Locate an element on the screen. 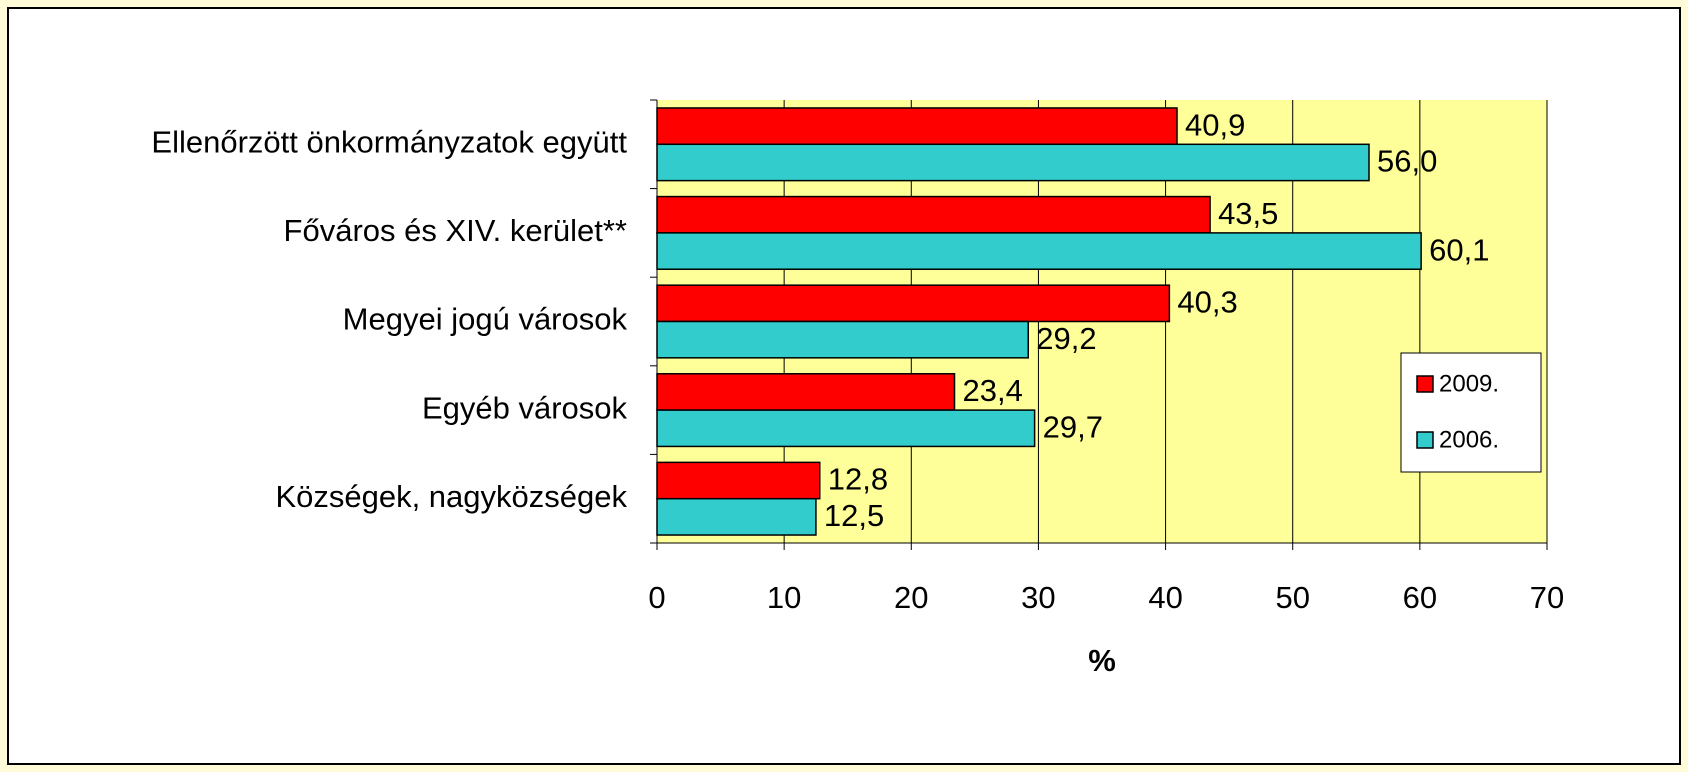 This screenshot has height=772, width=1688. legend-label: 2006. is located at coordinates (1469, 439).